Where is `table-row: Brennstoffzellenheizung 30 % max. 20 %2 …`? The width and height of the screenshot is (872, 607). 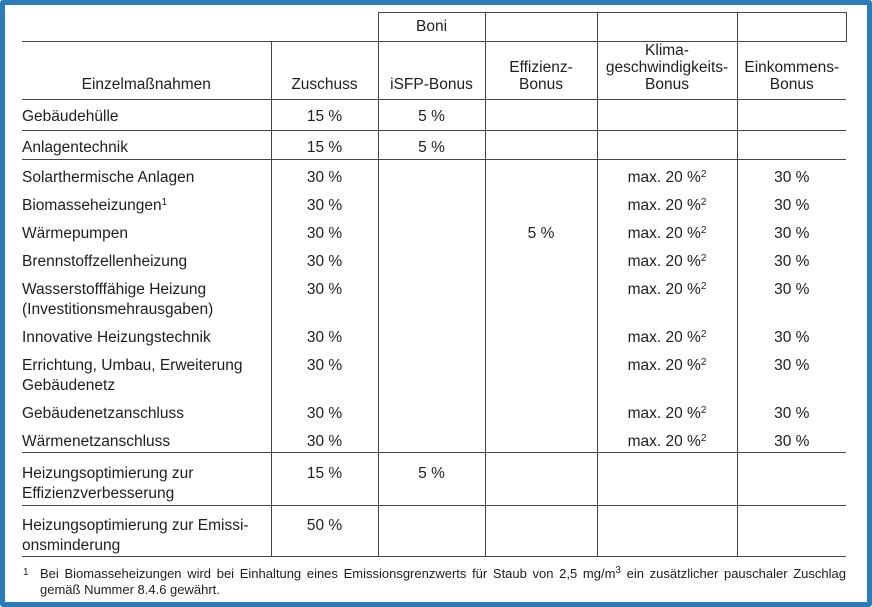 table-row: Brennstoffzellenheizung 30 % max. 20 %2 … is located at coordinates (434, 258).